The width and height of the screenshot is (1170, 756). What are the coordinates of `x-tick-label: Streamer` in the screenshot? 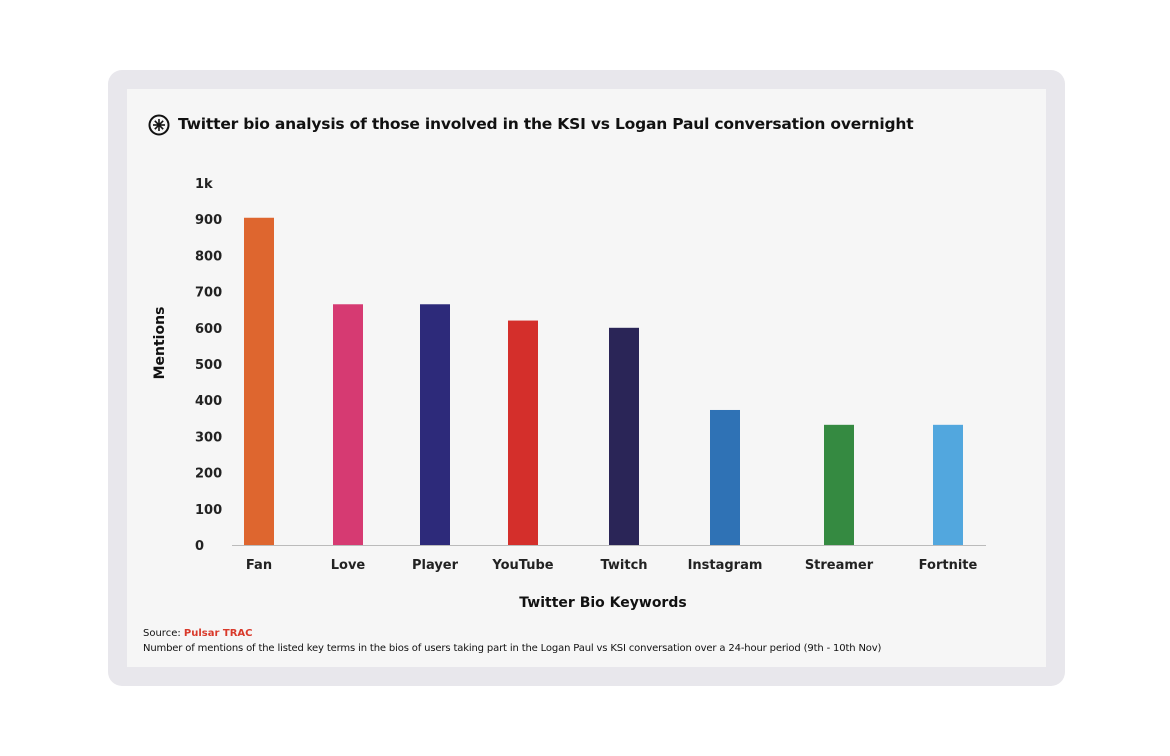 It's located at (839, 565).